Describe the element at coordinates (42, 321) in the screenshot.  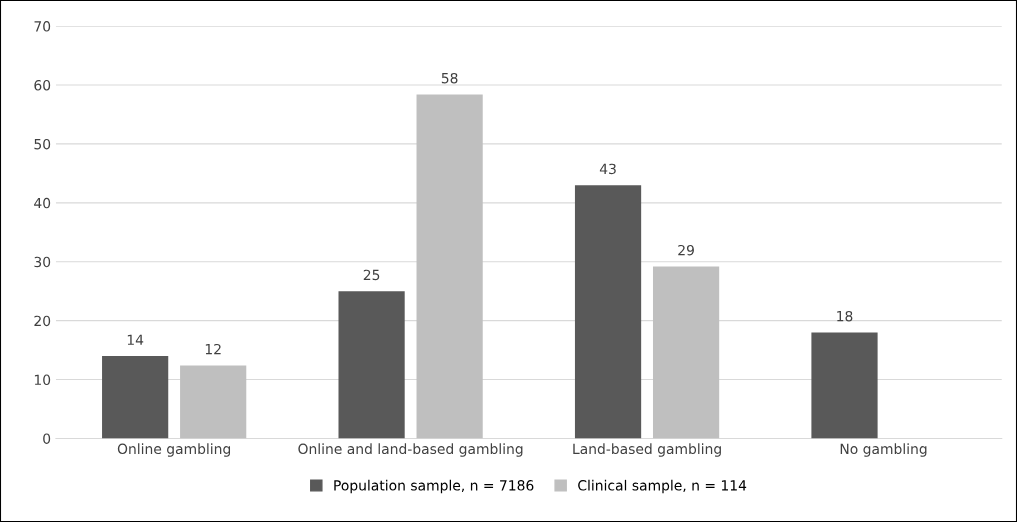
I see `y-tick-label: 20` at that location.